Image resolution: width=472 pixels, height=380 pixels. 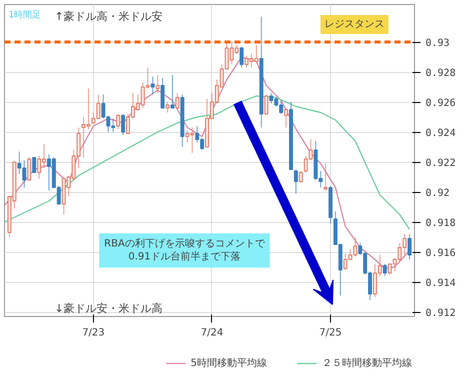 I want to click on text: 1時間足, so click(x=25, y=15).